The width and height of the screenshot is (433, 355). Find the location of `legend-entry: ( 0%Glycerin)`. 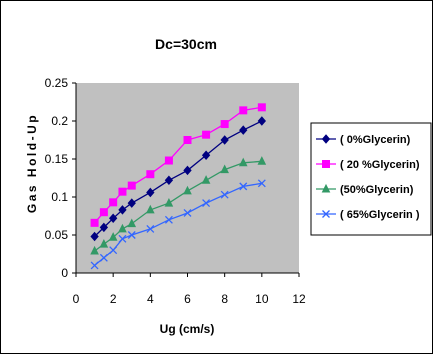

legend-entry: ( 0%Glycerin) is located at coordinates (363, 140).